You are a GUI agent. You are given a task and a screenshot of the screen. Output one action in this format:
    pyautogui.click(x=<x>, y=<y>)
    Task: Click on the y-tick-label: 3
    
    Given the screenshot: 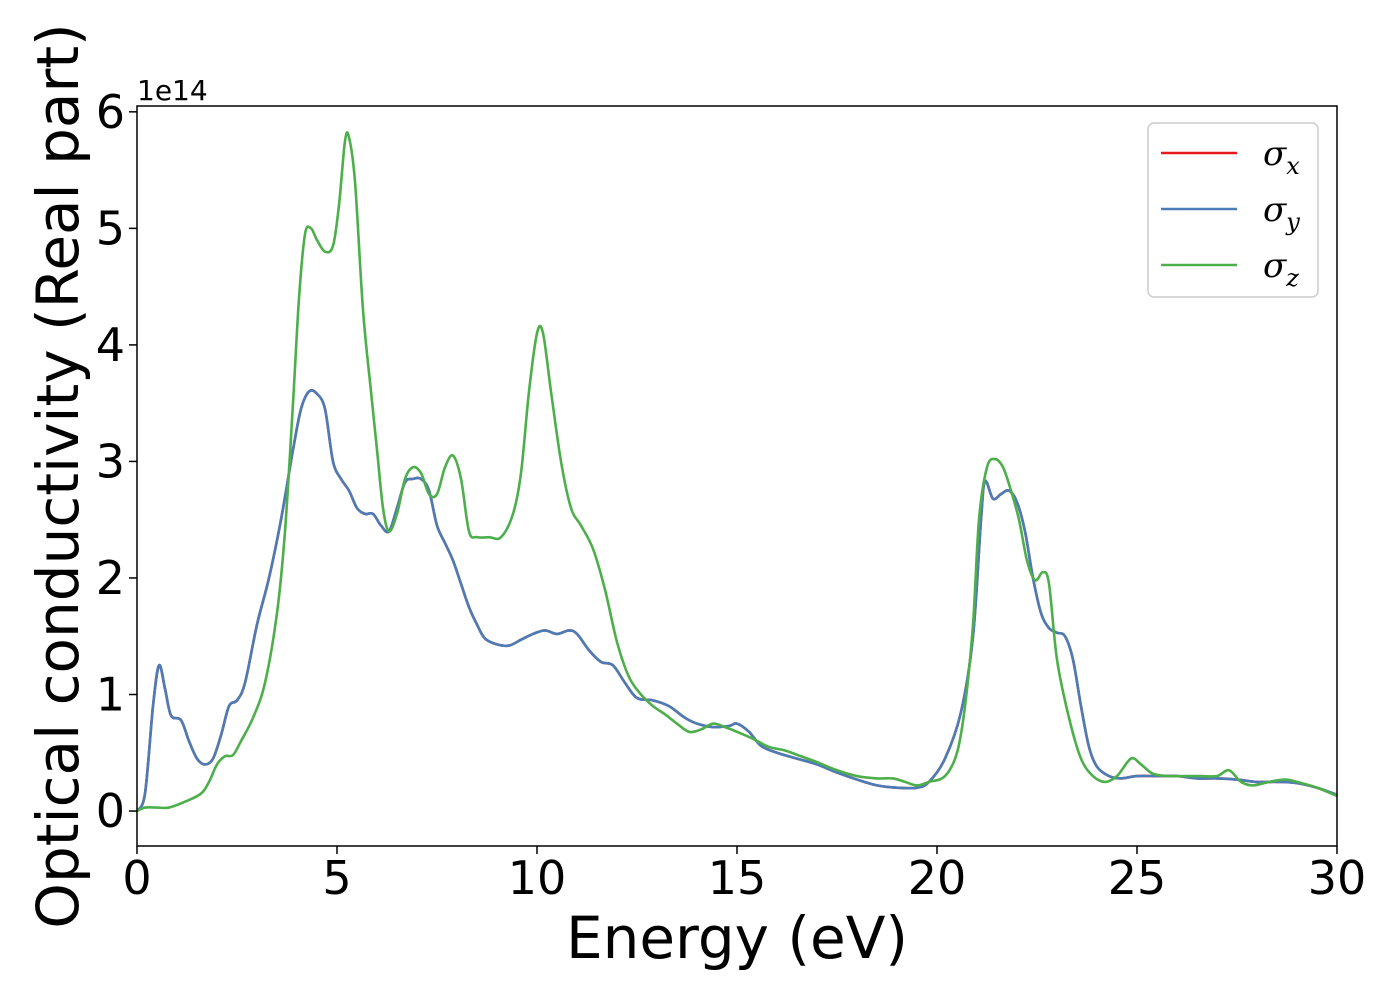 What is the action you would take?
    pyautogui.click(x=110, y=461)
    